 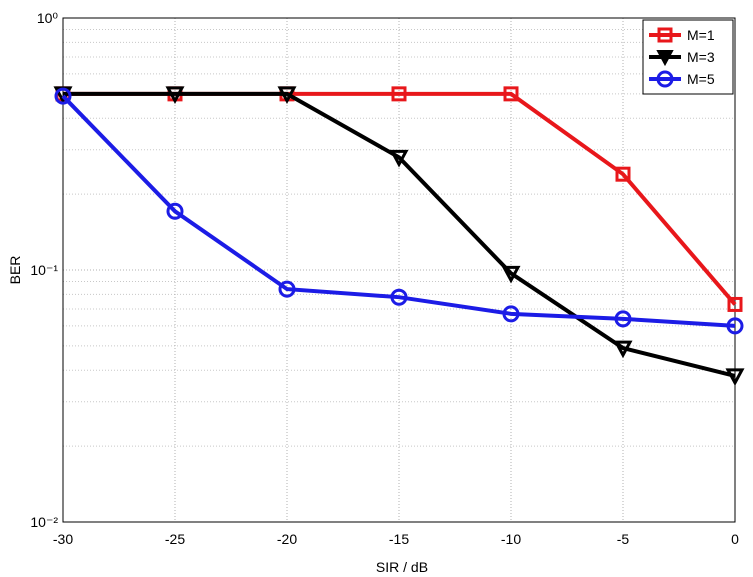 I want to click on y-tick-label: 10⁻², so click(x=44, y=522).